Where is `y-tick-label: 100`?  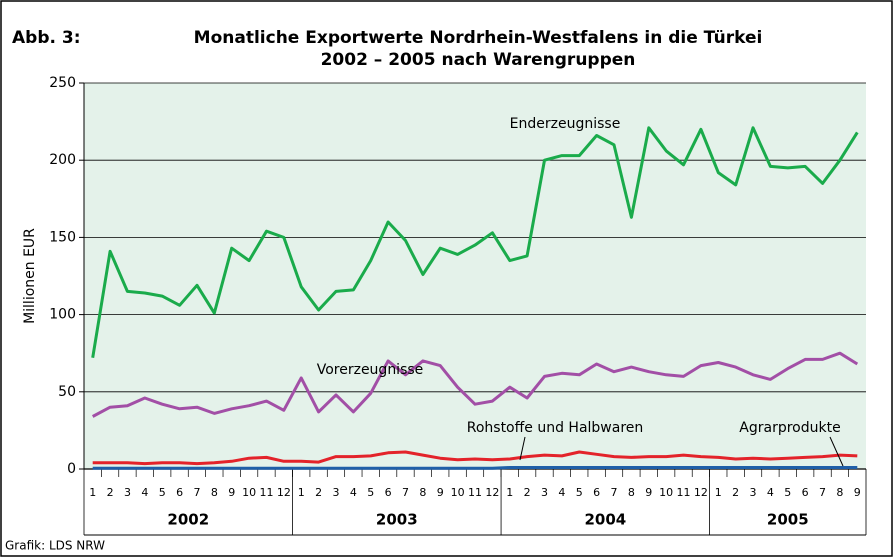 y-tick-label: 100 is located at coordinates (62, 315).